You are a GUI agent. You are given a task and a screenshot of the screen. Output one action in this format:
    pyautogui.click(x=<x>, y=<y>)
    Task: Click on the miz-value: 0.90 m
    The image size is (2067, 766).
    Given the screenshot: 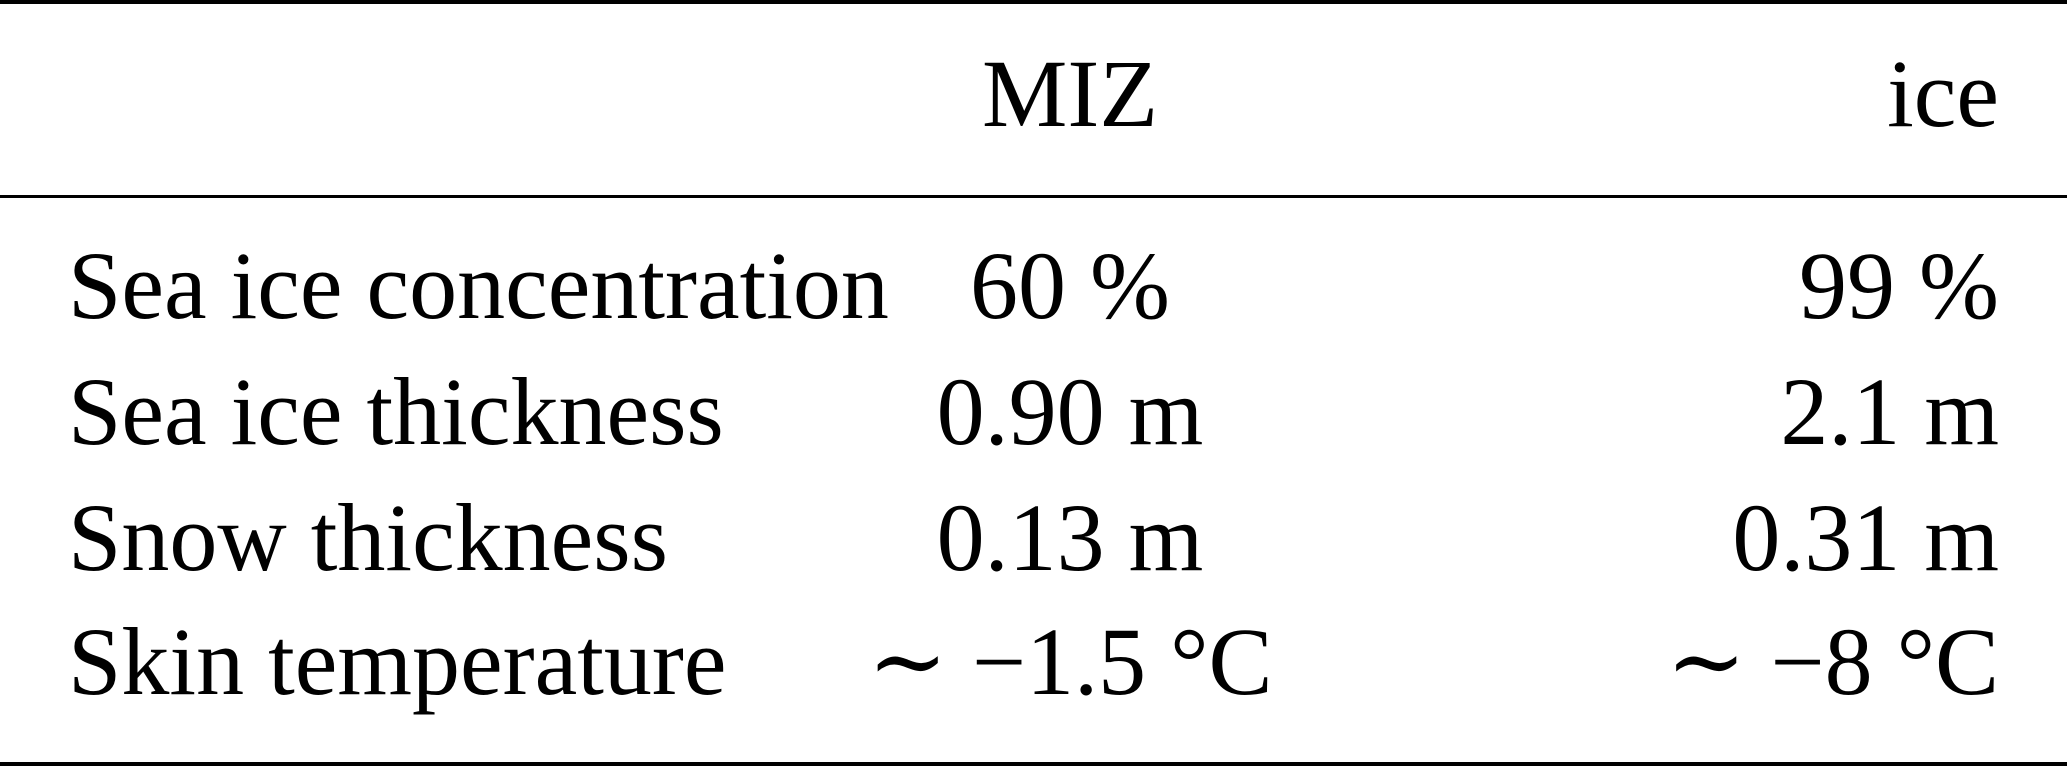 What is the action you would take?
    pyautogui.click(x=1070, y=411)
    